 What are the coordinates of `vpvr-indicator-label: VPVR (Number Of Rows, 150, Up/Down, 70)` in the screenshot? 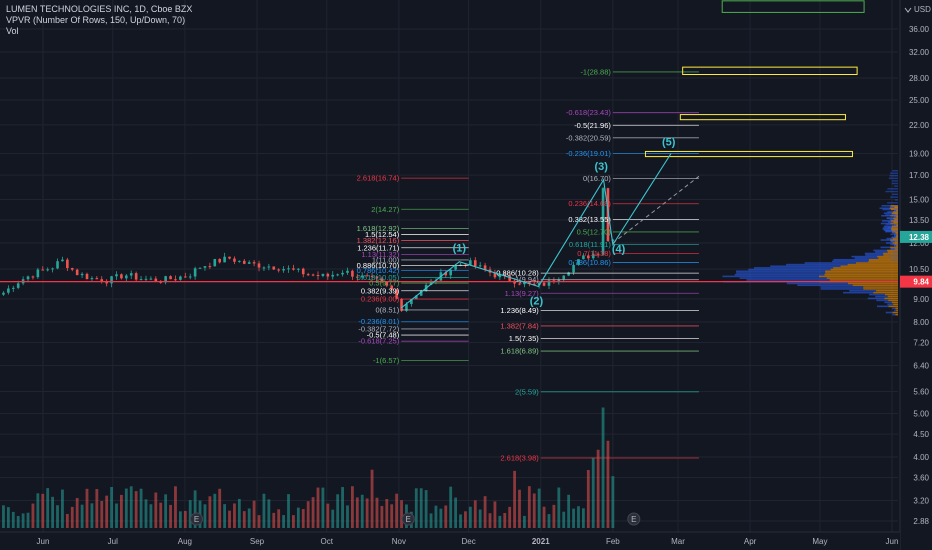 It's located at (96, 20).